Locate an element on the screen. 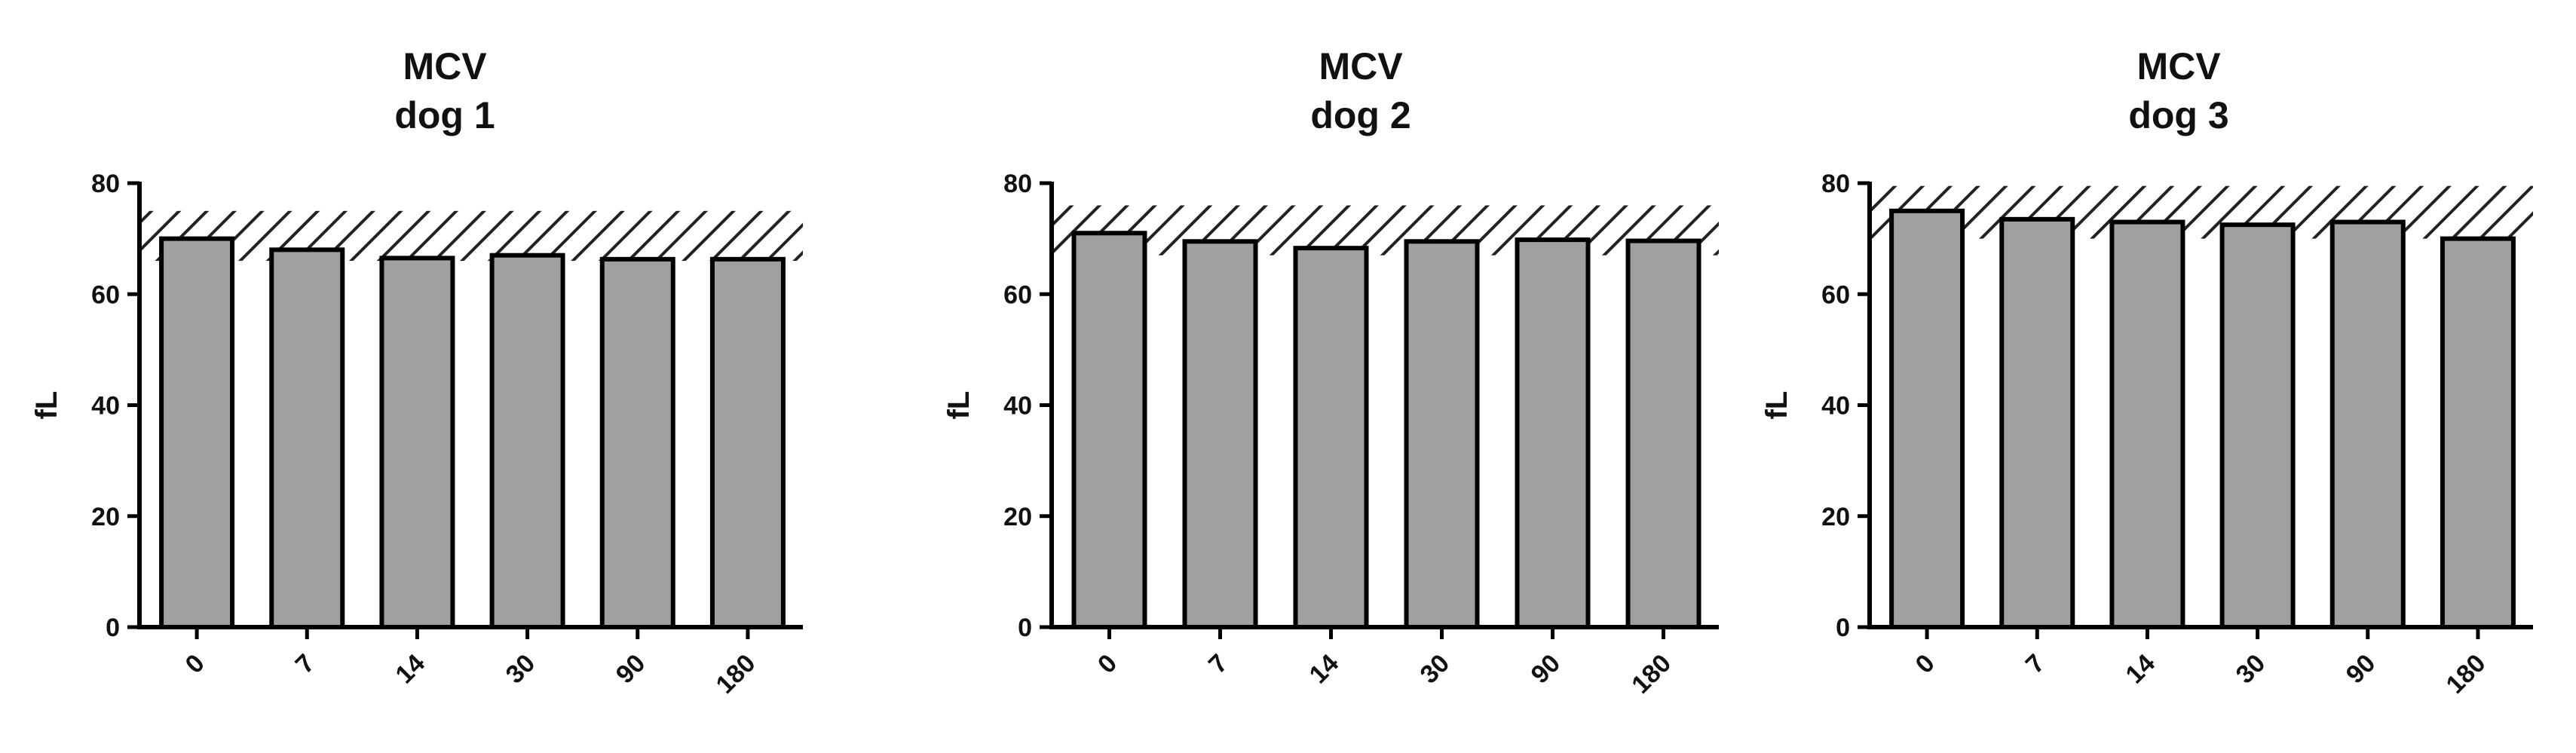  chart-subtitle: dog 2 is located at coordinates (1360, 115).